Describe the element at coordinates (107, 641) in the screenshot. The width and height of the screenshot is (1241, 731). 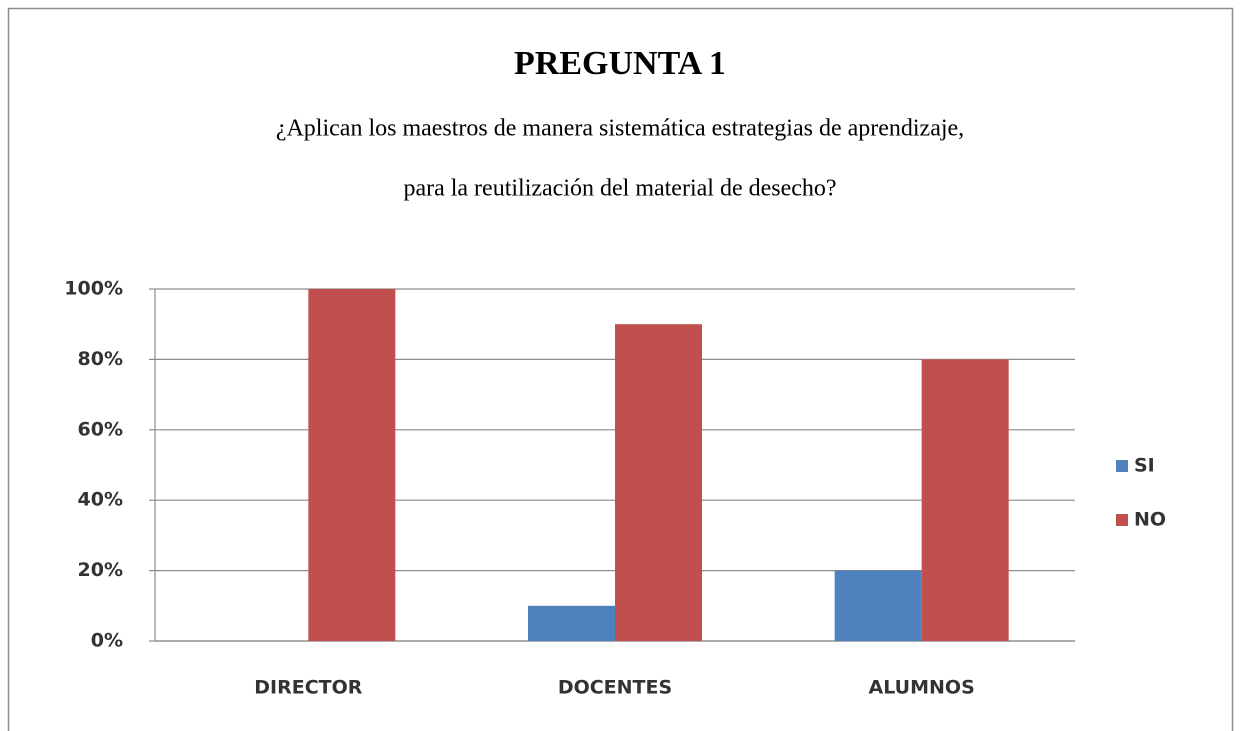
I see `y-tick-label: 0%` at that location.